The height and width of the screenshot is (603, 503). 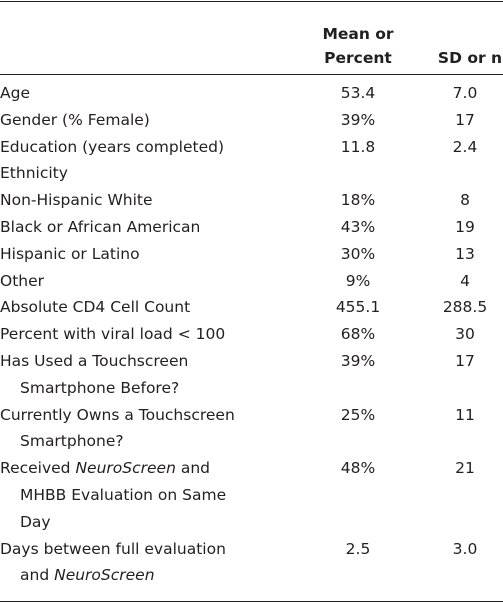 What do you see at coordinates (251, 74) in the screenshot?
I see `header-rule` at bounding box center [251, 74].